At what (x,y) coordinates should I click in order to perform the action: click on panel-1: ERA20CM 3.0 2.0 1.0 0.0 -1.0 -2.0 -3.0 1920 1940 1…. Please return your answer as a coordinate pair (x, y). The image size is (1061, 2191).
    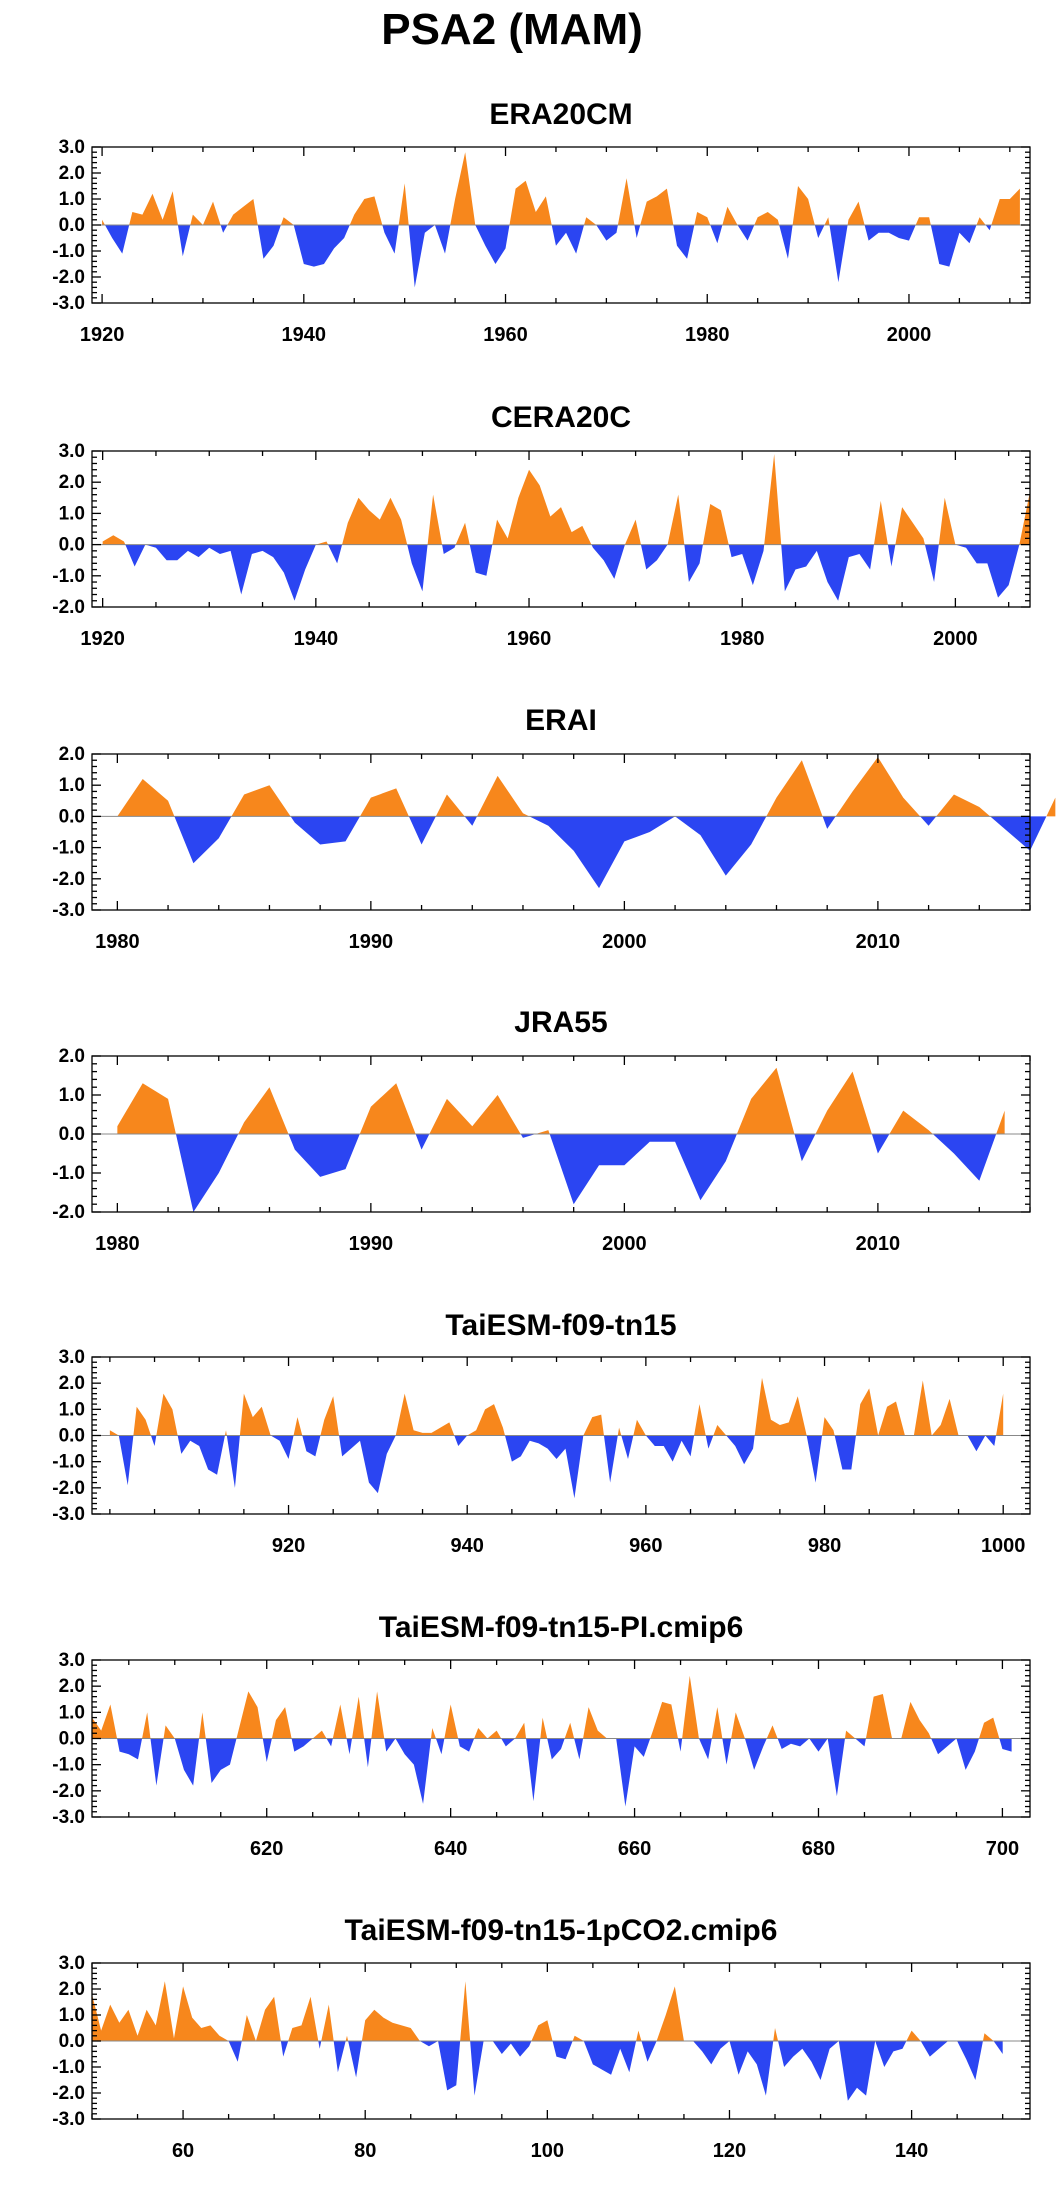
    Looking at the image, I should click on (541, 222).